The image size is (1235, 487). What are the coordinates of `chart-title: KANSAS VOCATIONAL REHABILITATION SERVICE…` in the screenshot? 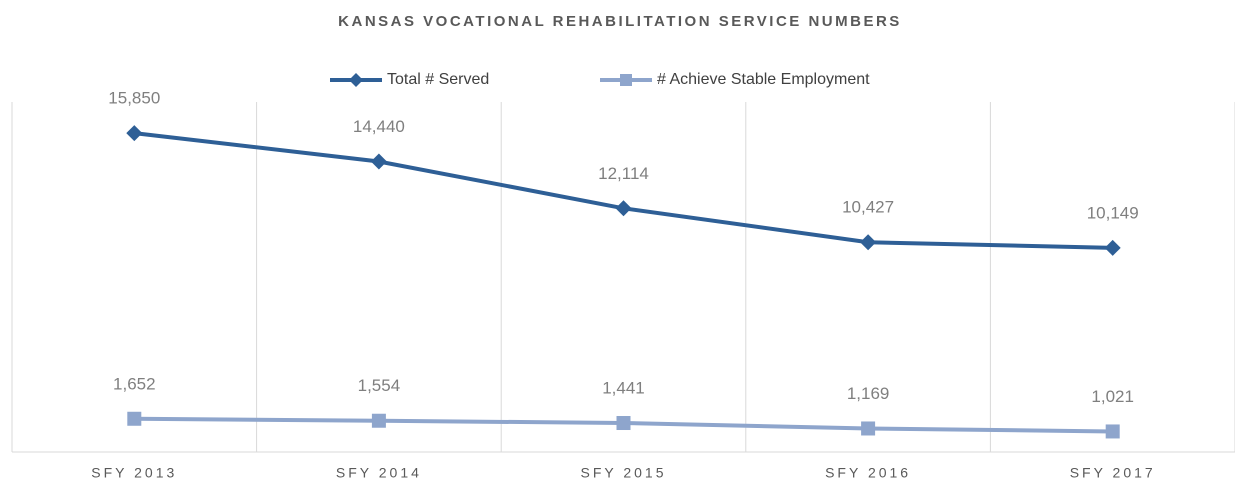 It's located at (620, 21).